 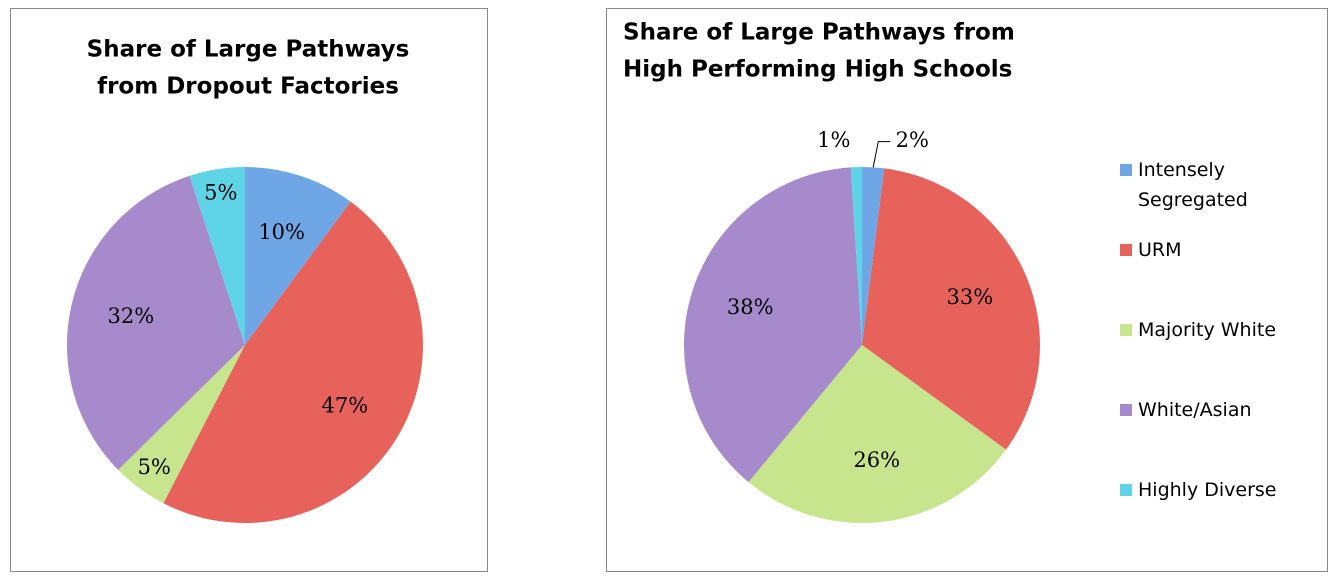 I want to click on value-label: 2%, so click(x=912, y=140).